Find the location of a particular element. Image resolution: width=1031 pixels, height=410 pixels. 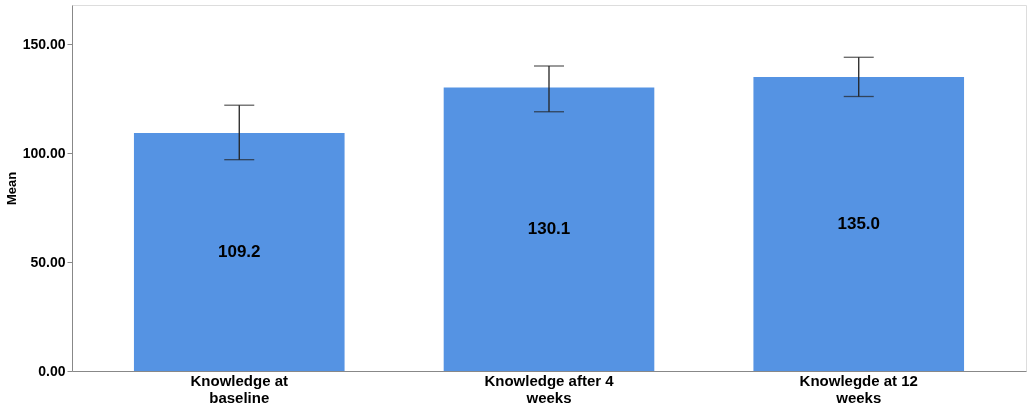

x-tick-label: Knowledge after 4 weeks is located at coordinates (549, 388).